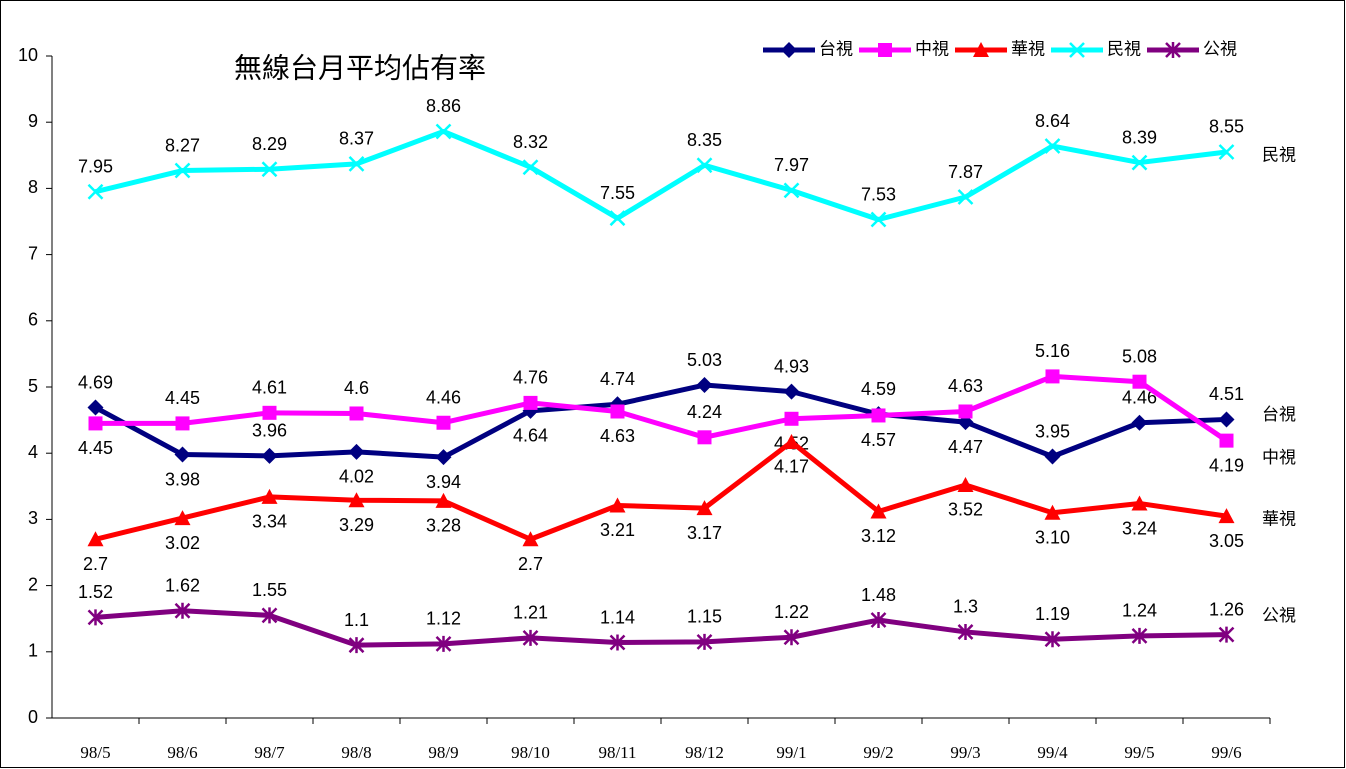  Describe the element at coordinates (836, 48) in the screenshot. I see `legend-label: 台視` at that location.